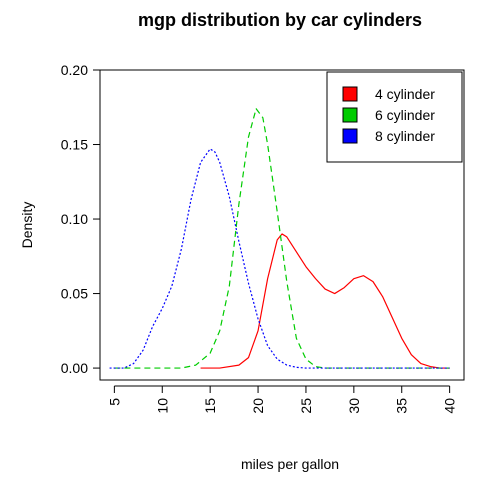 The width and height of the screenshot is (478, 483). I want to click on y-tick-label: 0.00, so click(74, 368).